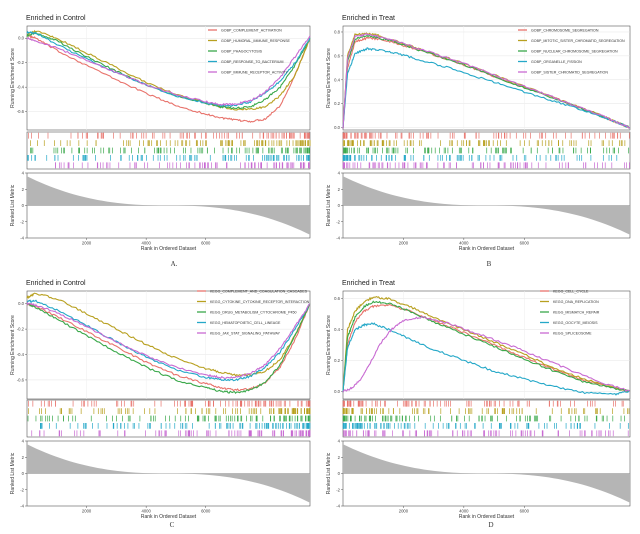  I want to click on es-line-kegg-spliceosome, so click(486, 354).